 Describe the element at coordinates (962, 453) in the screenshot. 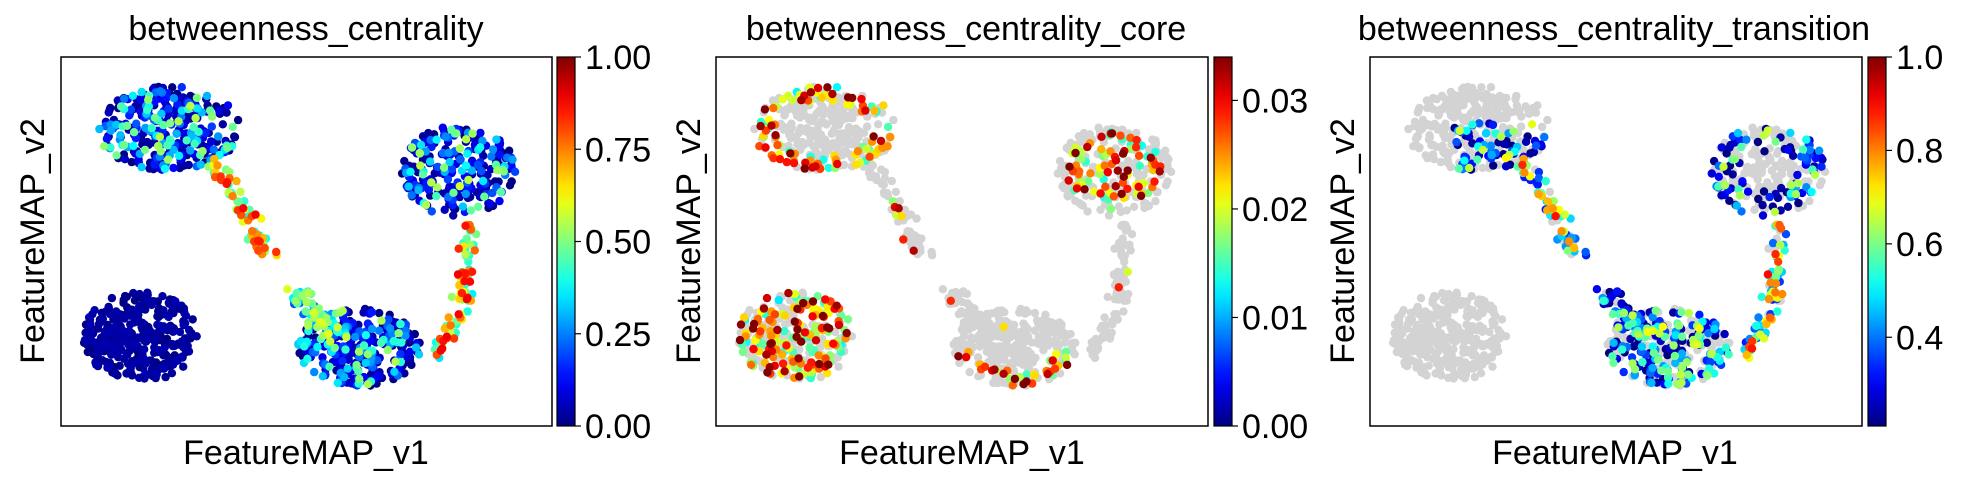

I see `panel-2-xlabel: FeatureMAP_v1` at that location.